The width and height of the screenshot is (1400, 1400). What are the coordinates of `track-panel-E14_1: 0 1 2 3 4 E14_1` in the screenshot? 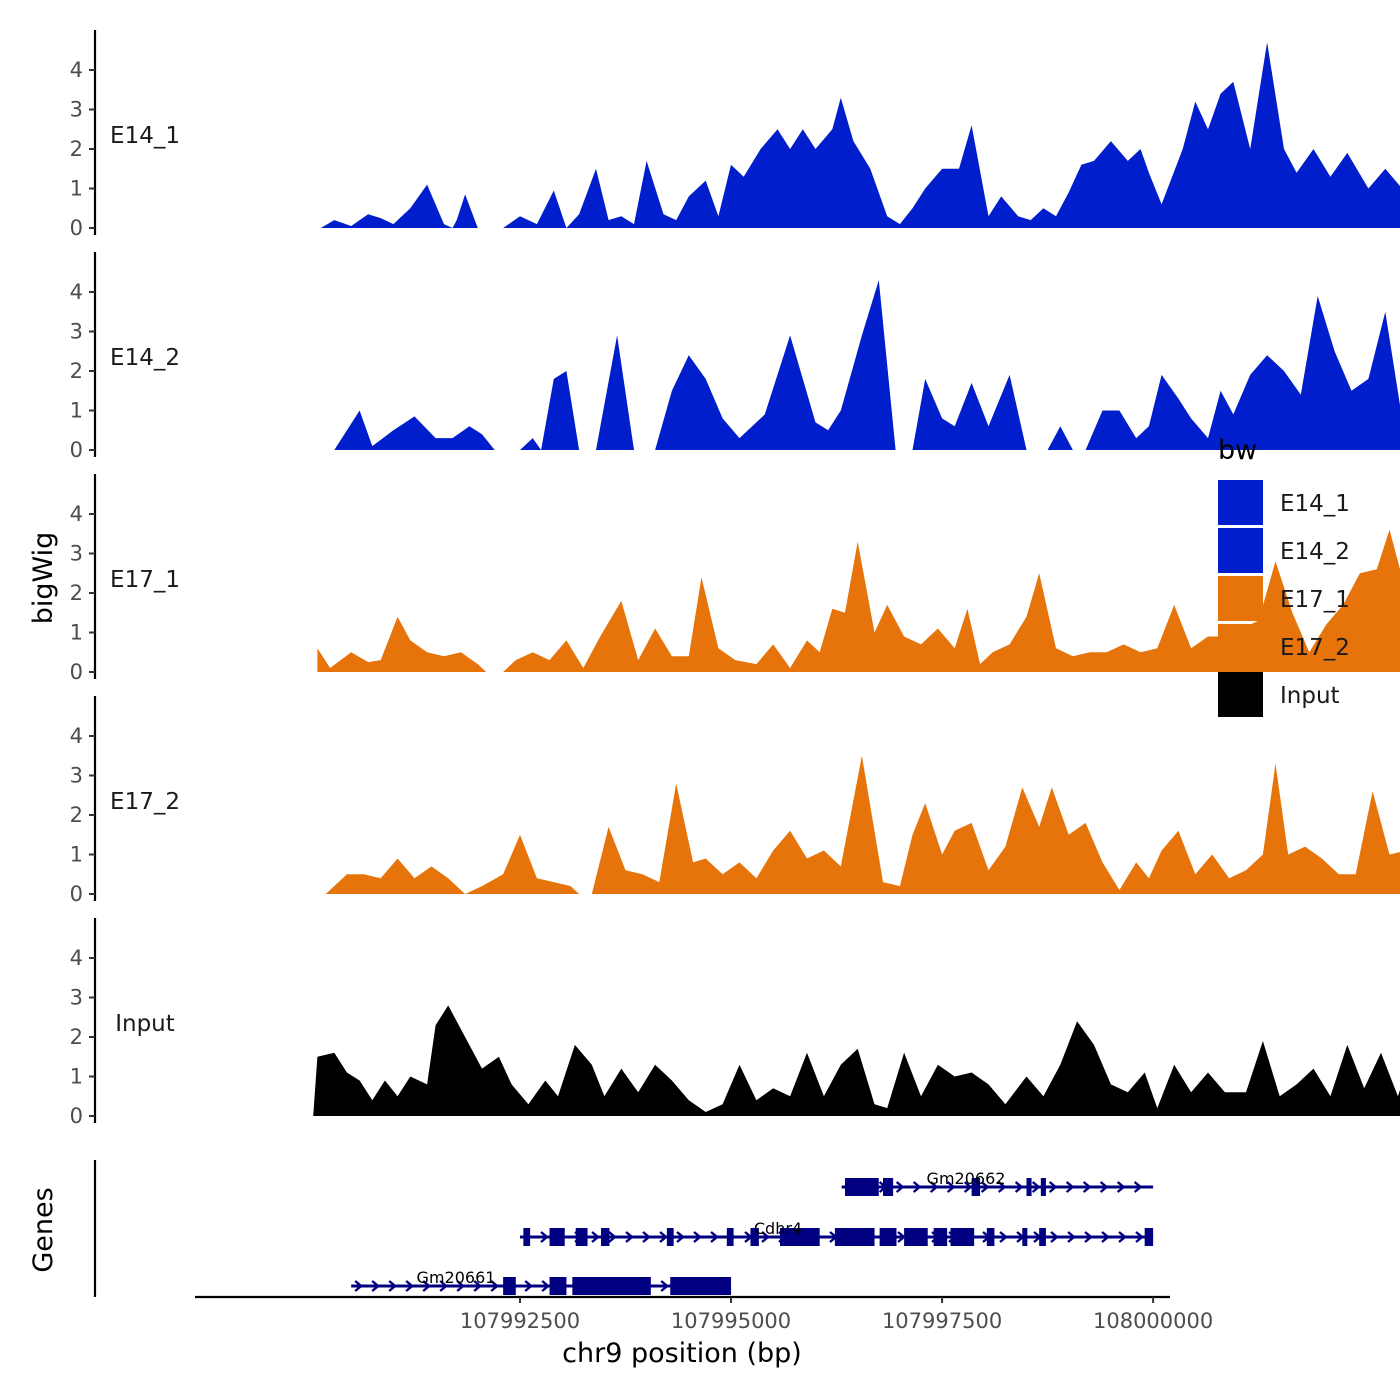 It's located at (735, 135).